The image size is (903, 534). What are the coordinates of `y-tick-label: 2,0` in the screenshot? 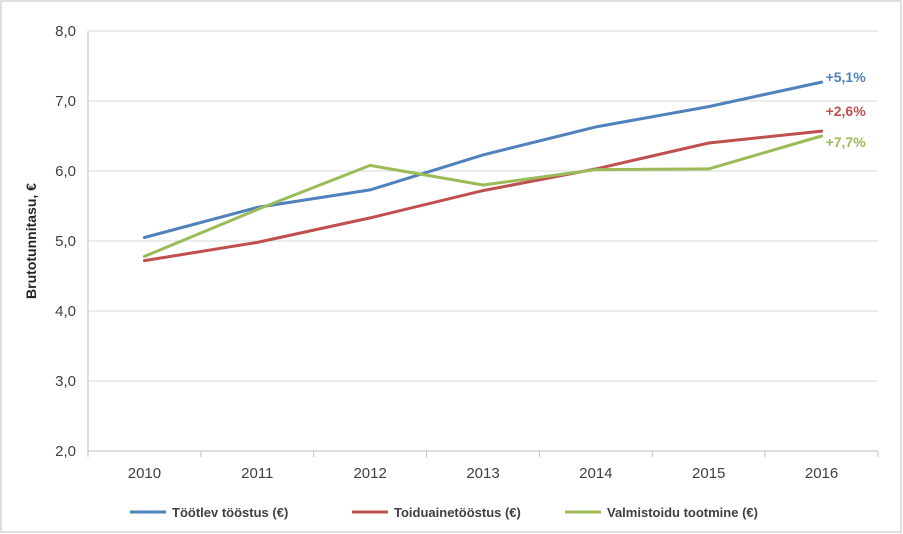 It's located at (65, 451).